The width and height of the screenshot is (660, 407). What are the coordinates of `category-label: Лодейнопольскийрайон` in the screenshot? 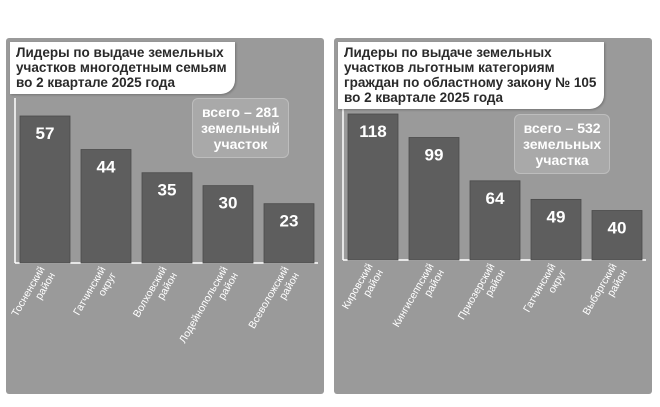 It's located at (209, 307).